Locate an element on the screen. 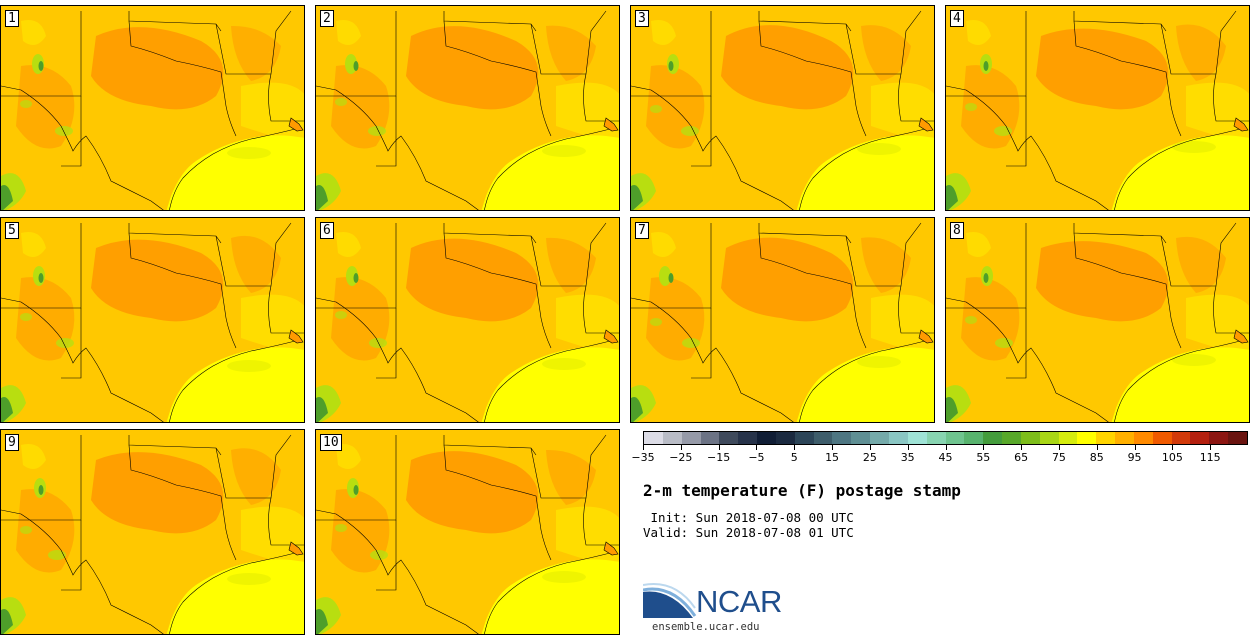  member-number-label: 7 is located at coordinates (642, 230).